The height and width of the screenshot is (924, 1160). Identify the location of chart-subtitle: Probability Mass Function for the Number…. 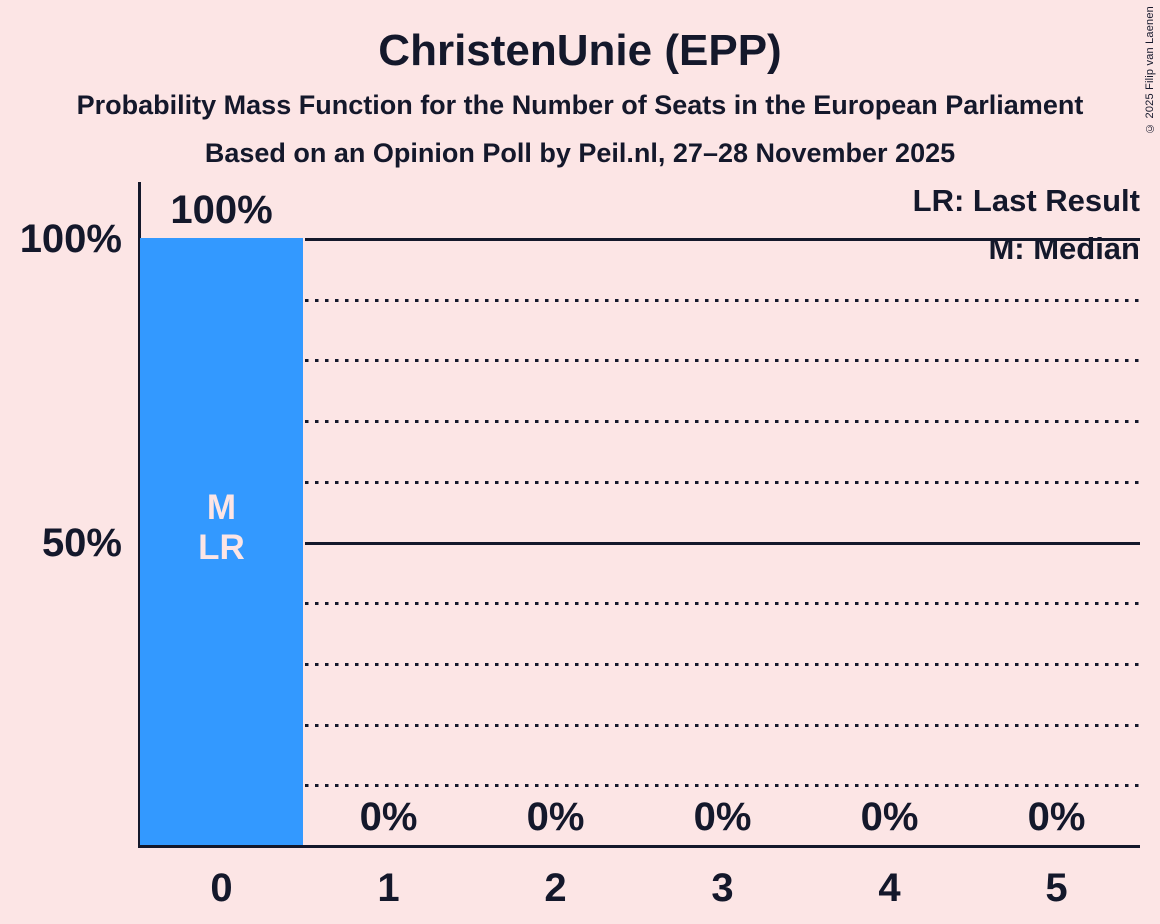
(580, 105).